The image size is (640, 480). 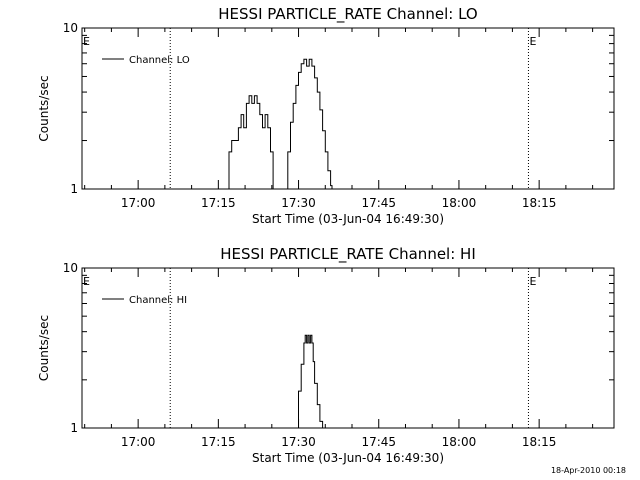 I want to click on legend-label: Channel: LO, so click(x=159, y=60).